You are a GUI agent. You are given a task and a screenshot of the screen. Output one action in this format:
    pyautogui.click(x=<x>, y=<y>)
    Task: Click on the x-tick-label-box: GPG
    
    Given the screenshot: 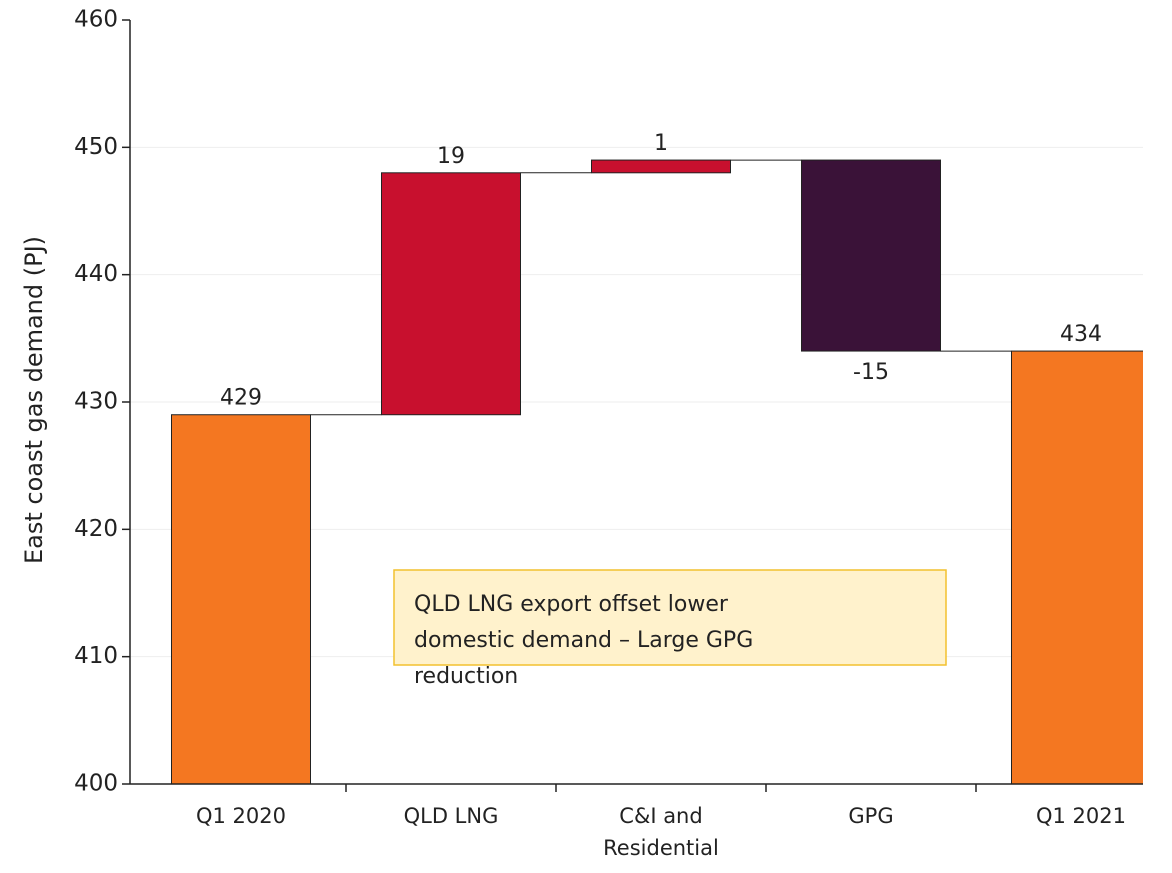 What is the action you would take?
    pyautogui.click(x=871, y=816)
    